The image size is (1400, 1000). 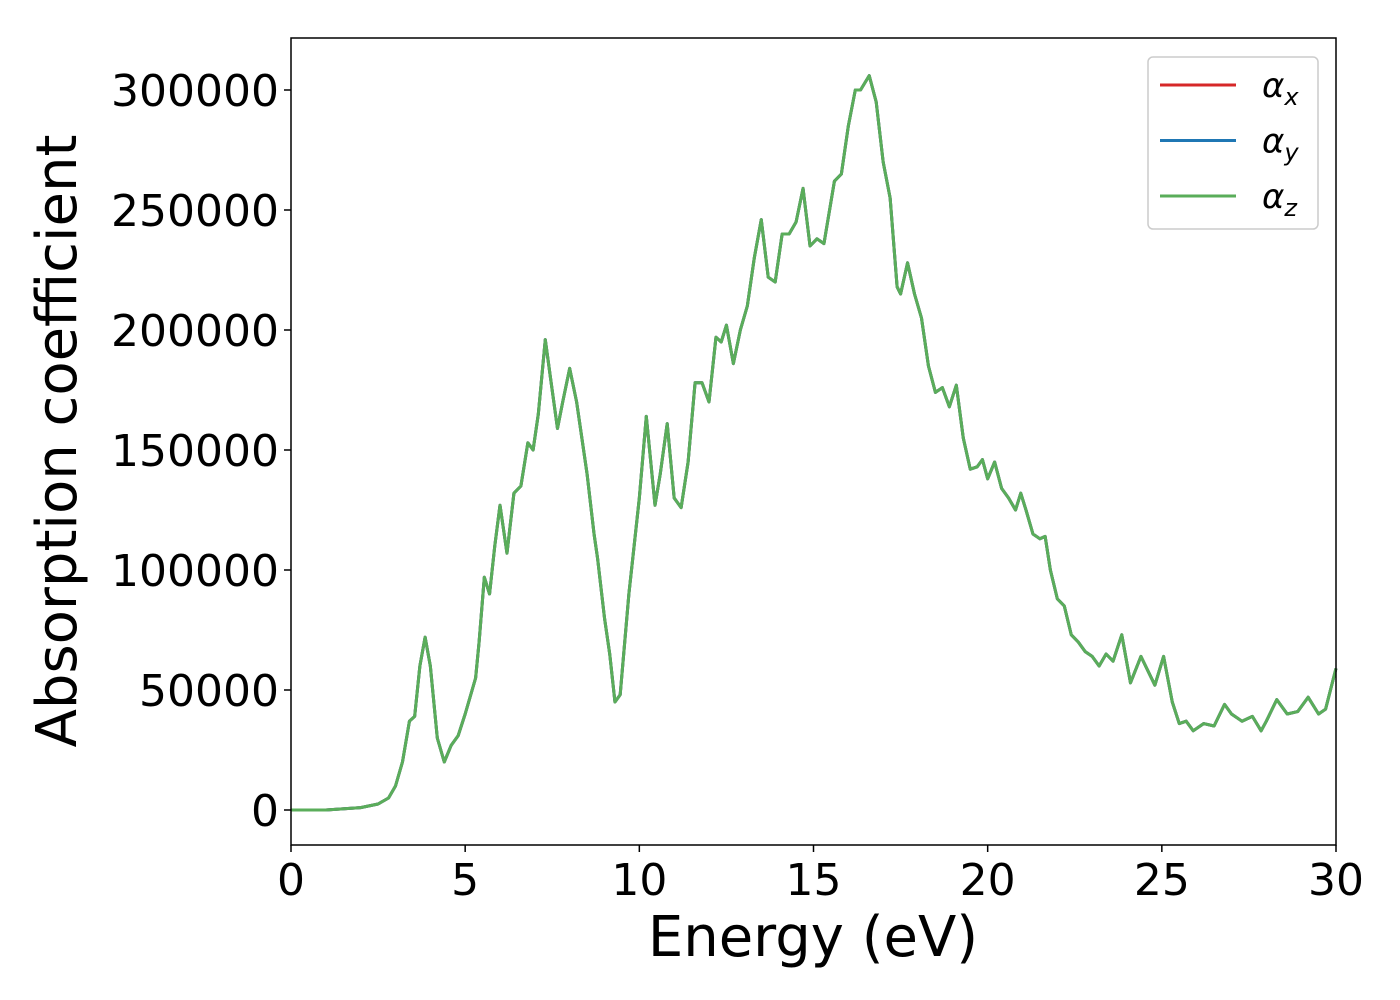 What do you see at coordinates (195, 211) in the screenshot?
I see `y-tick-label: 250000` at bounding box center [195, 211].